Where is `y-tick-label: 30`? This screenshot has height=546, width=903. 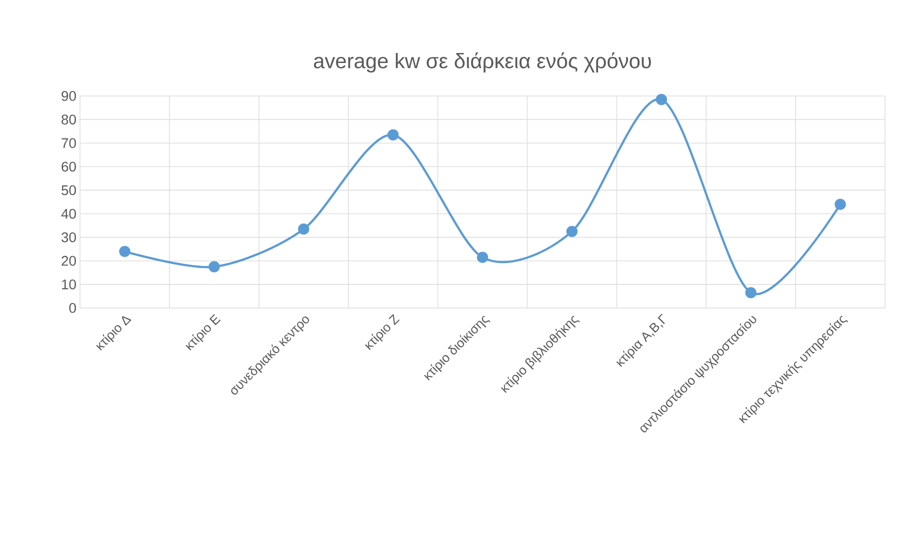 y-tick-label: 30 is located at coordinates (69, 237).